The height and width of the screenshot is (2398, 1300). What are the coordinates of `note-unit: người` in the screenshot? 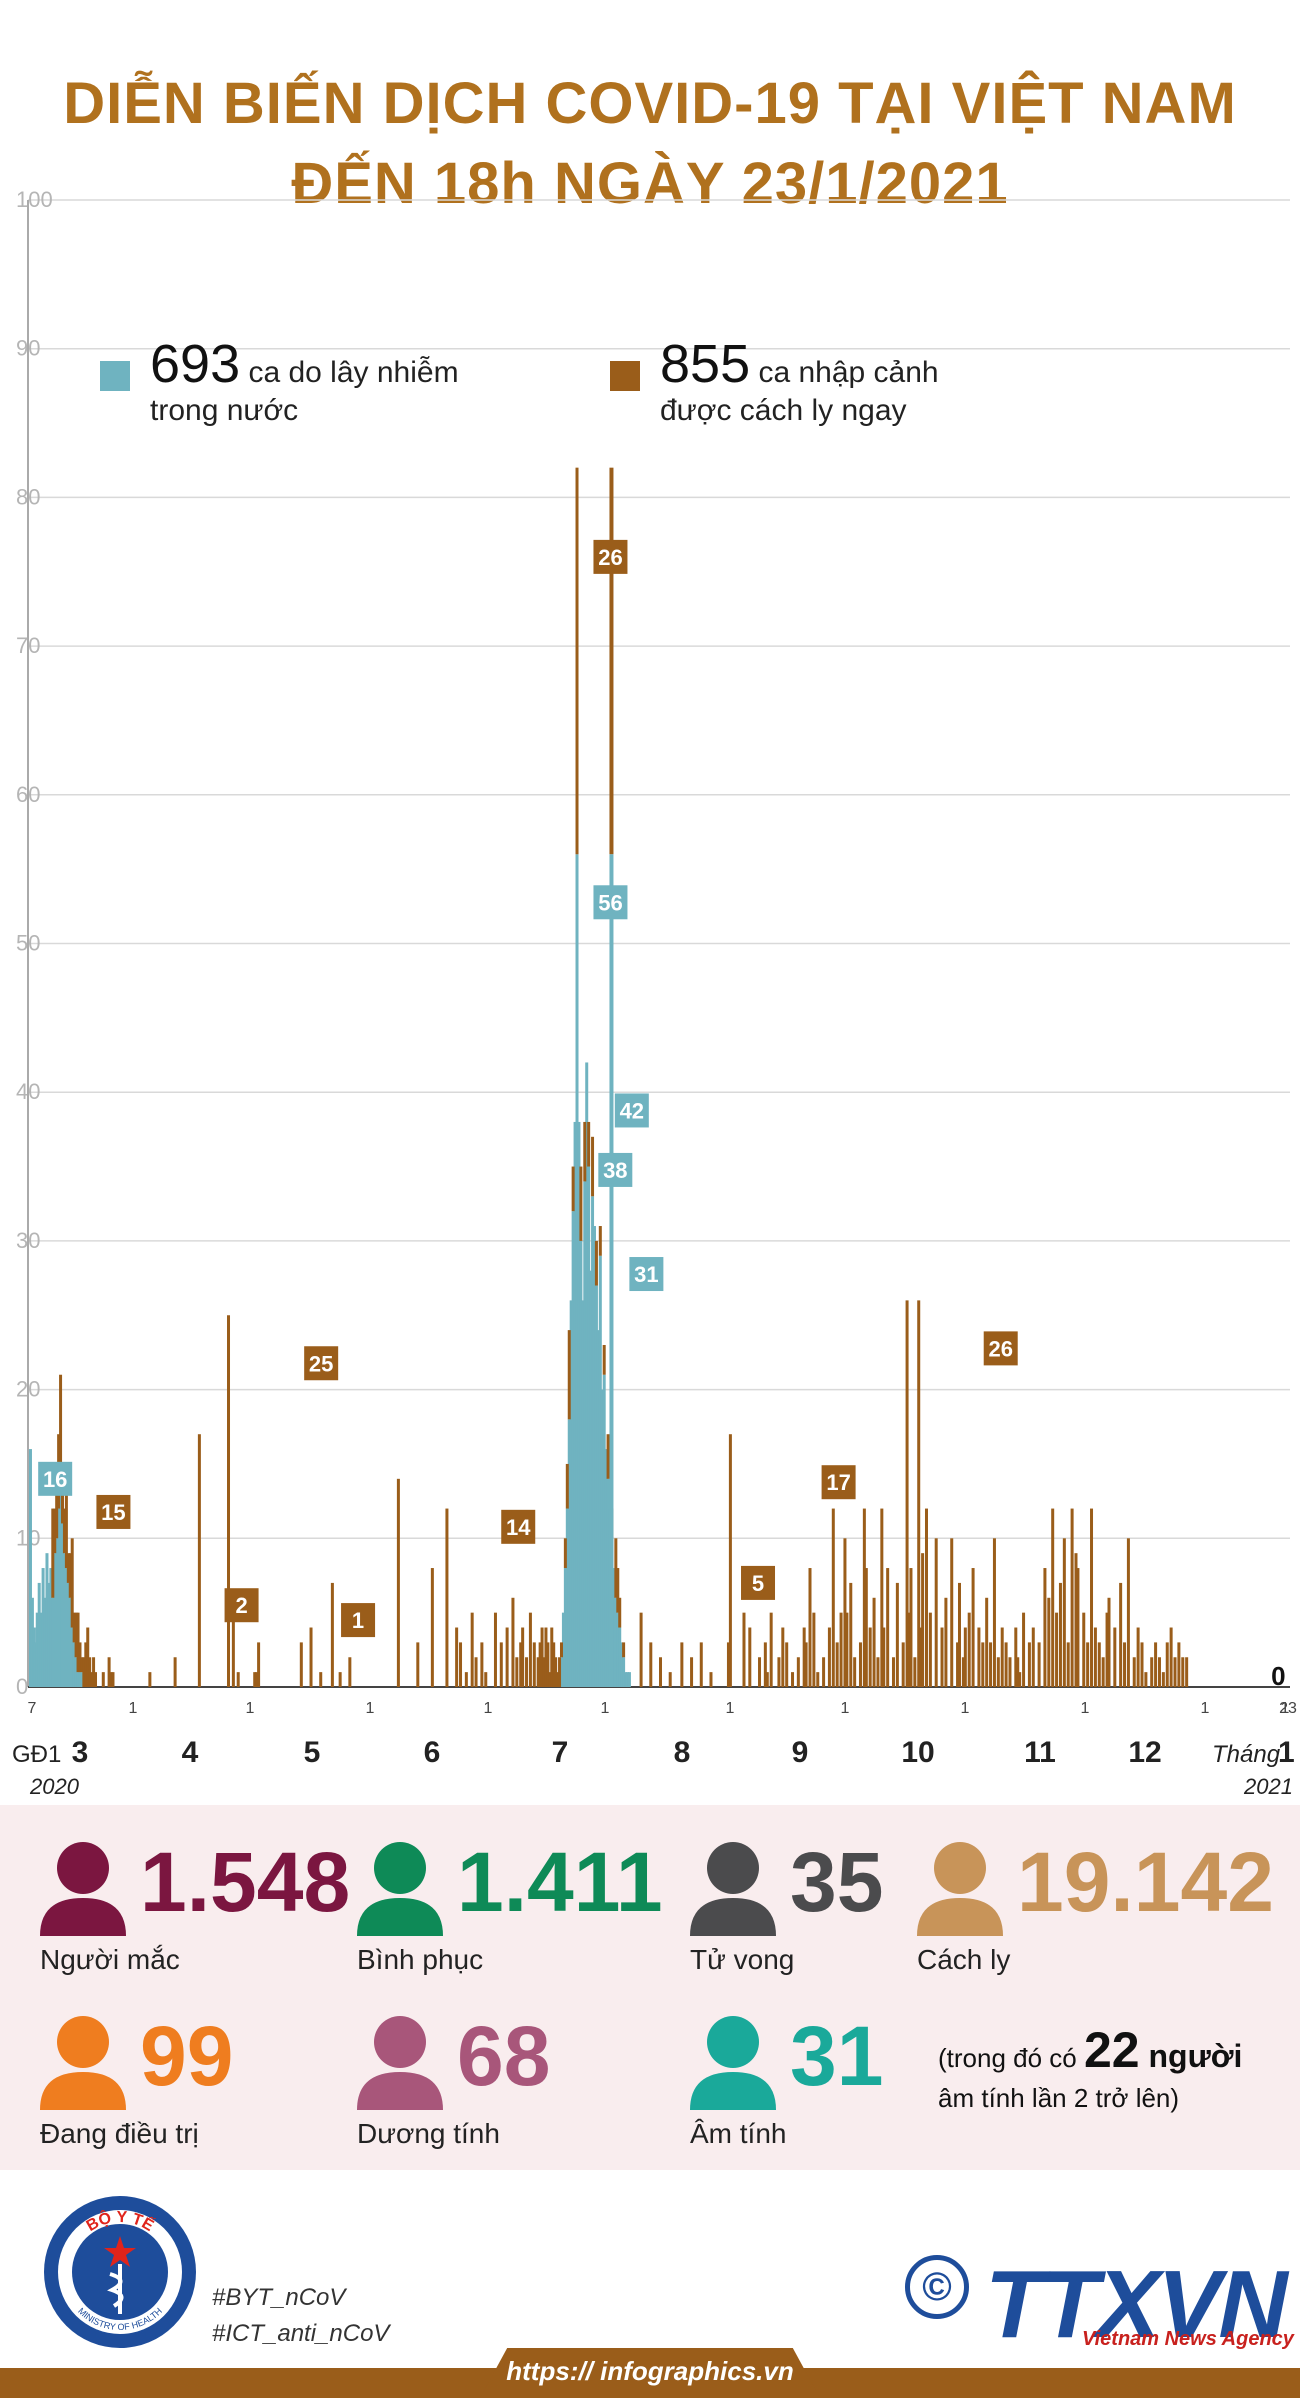 It's located at (1191, 2056).